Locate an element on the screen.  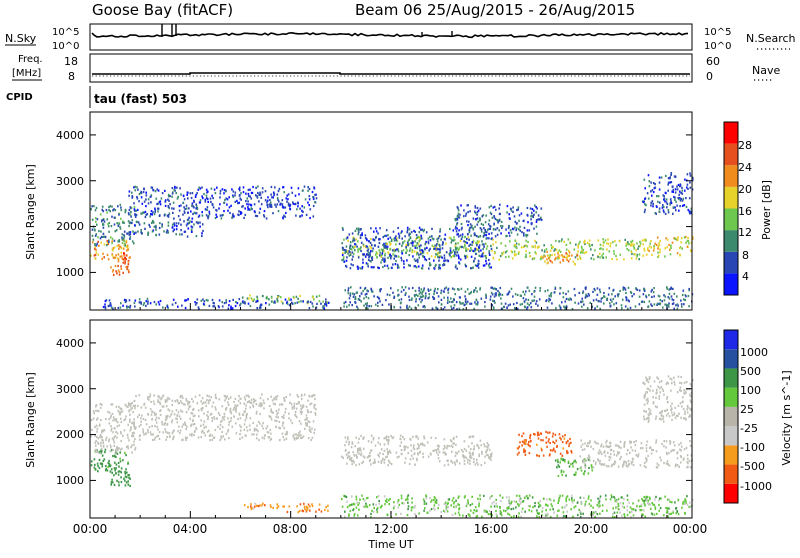
power-cbar-tick-16: 16 is located at coordinates (745, 211).